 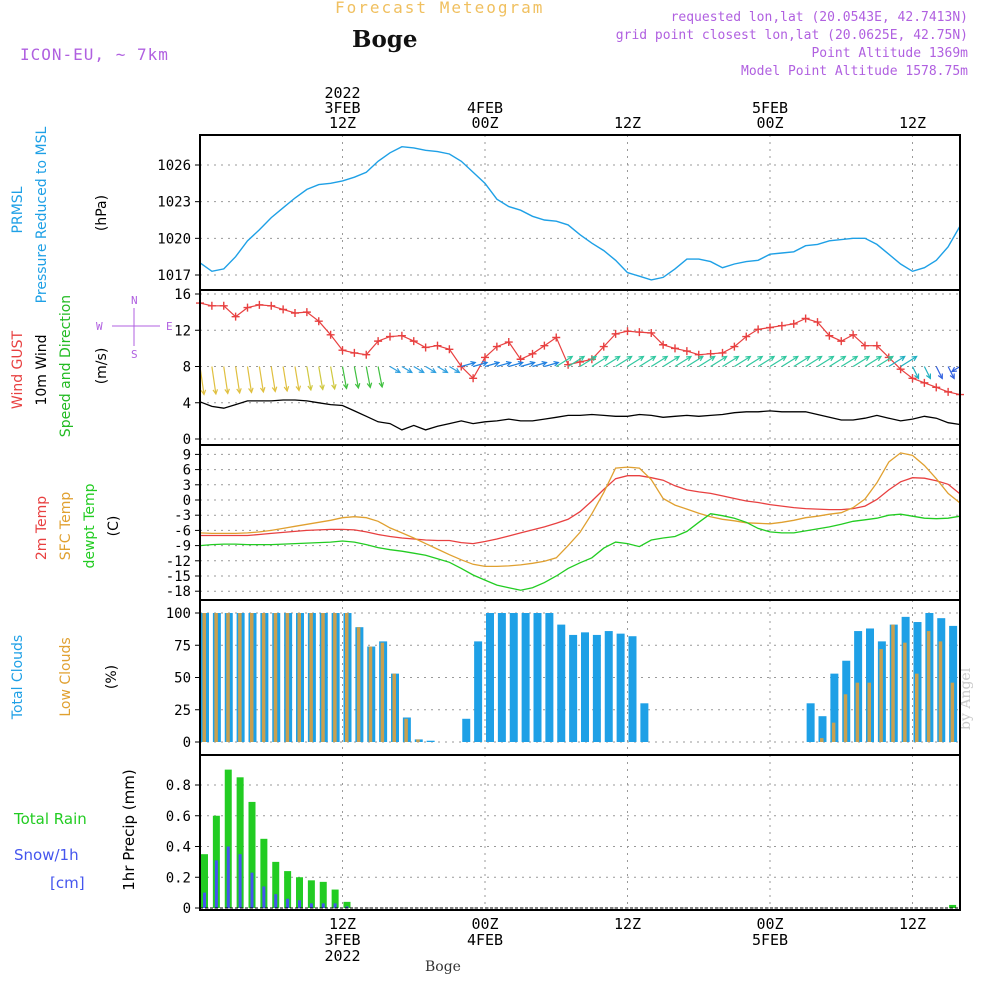 I want to click on y-tick-label: 25, so click(x=182, y=711).